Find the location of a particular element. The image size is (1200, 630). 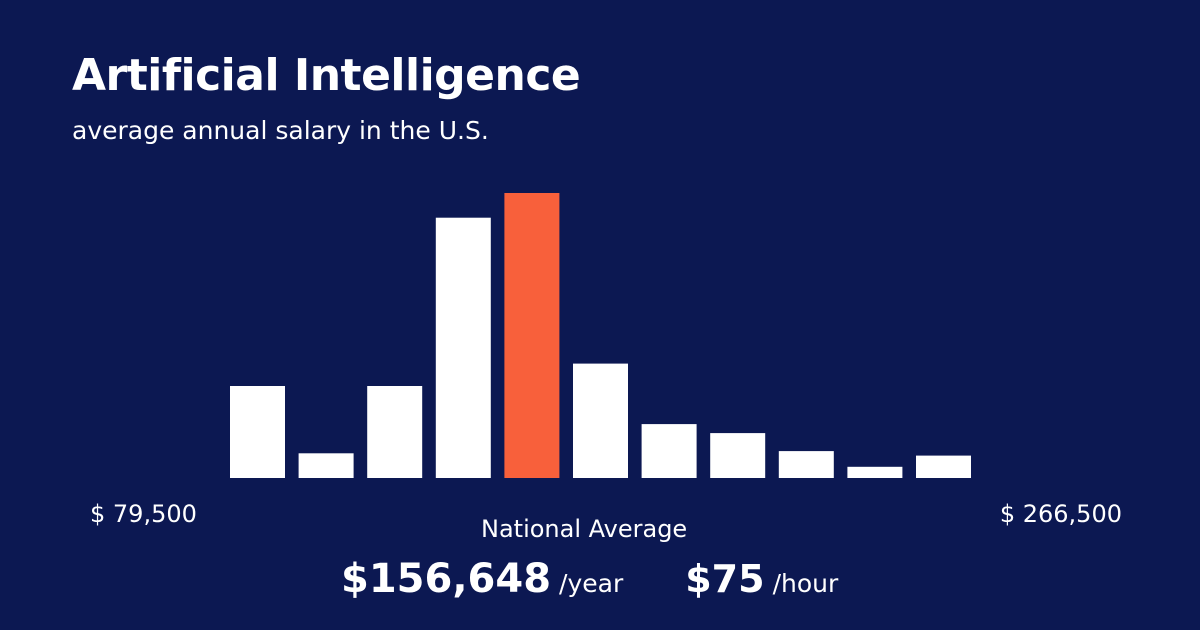

hourly-salary: $75 /hour is located at coordinates (761, 579).